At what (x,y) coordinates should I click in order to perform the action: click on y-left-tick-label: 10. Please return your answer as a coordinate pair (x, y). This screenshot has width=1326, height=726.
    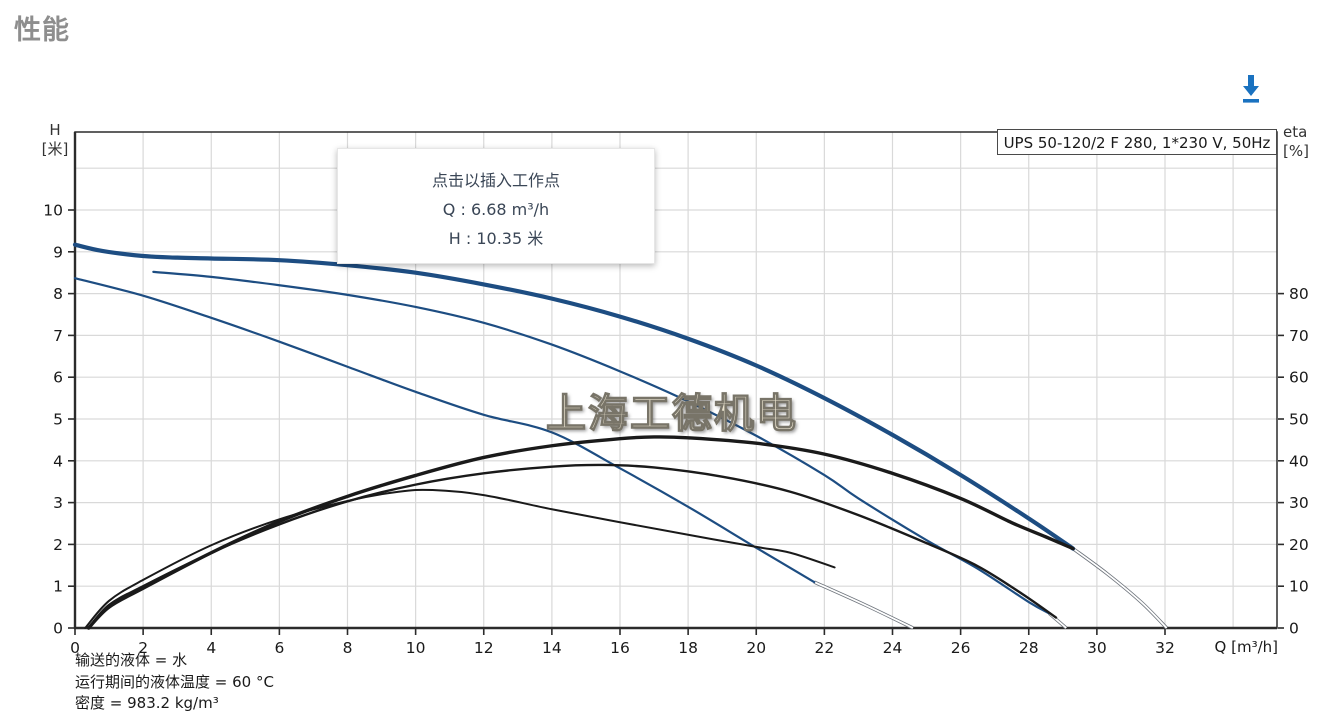
    Looking at the image, I should click on (53, 211).